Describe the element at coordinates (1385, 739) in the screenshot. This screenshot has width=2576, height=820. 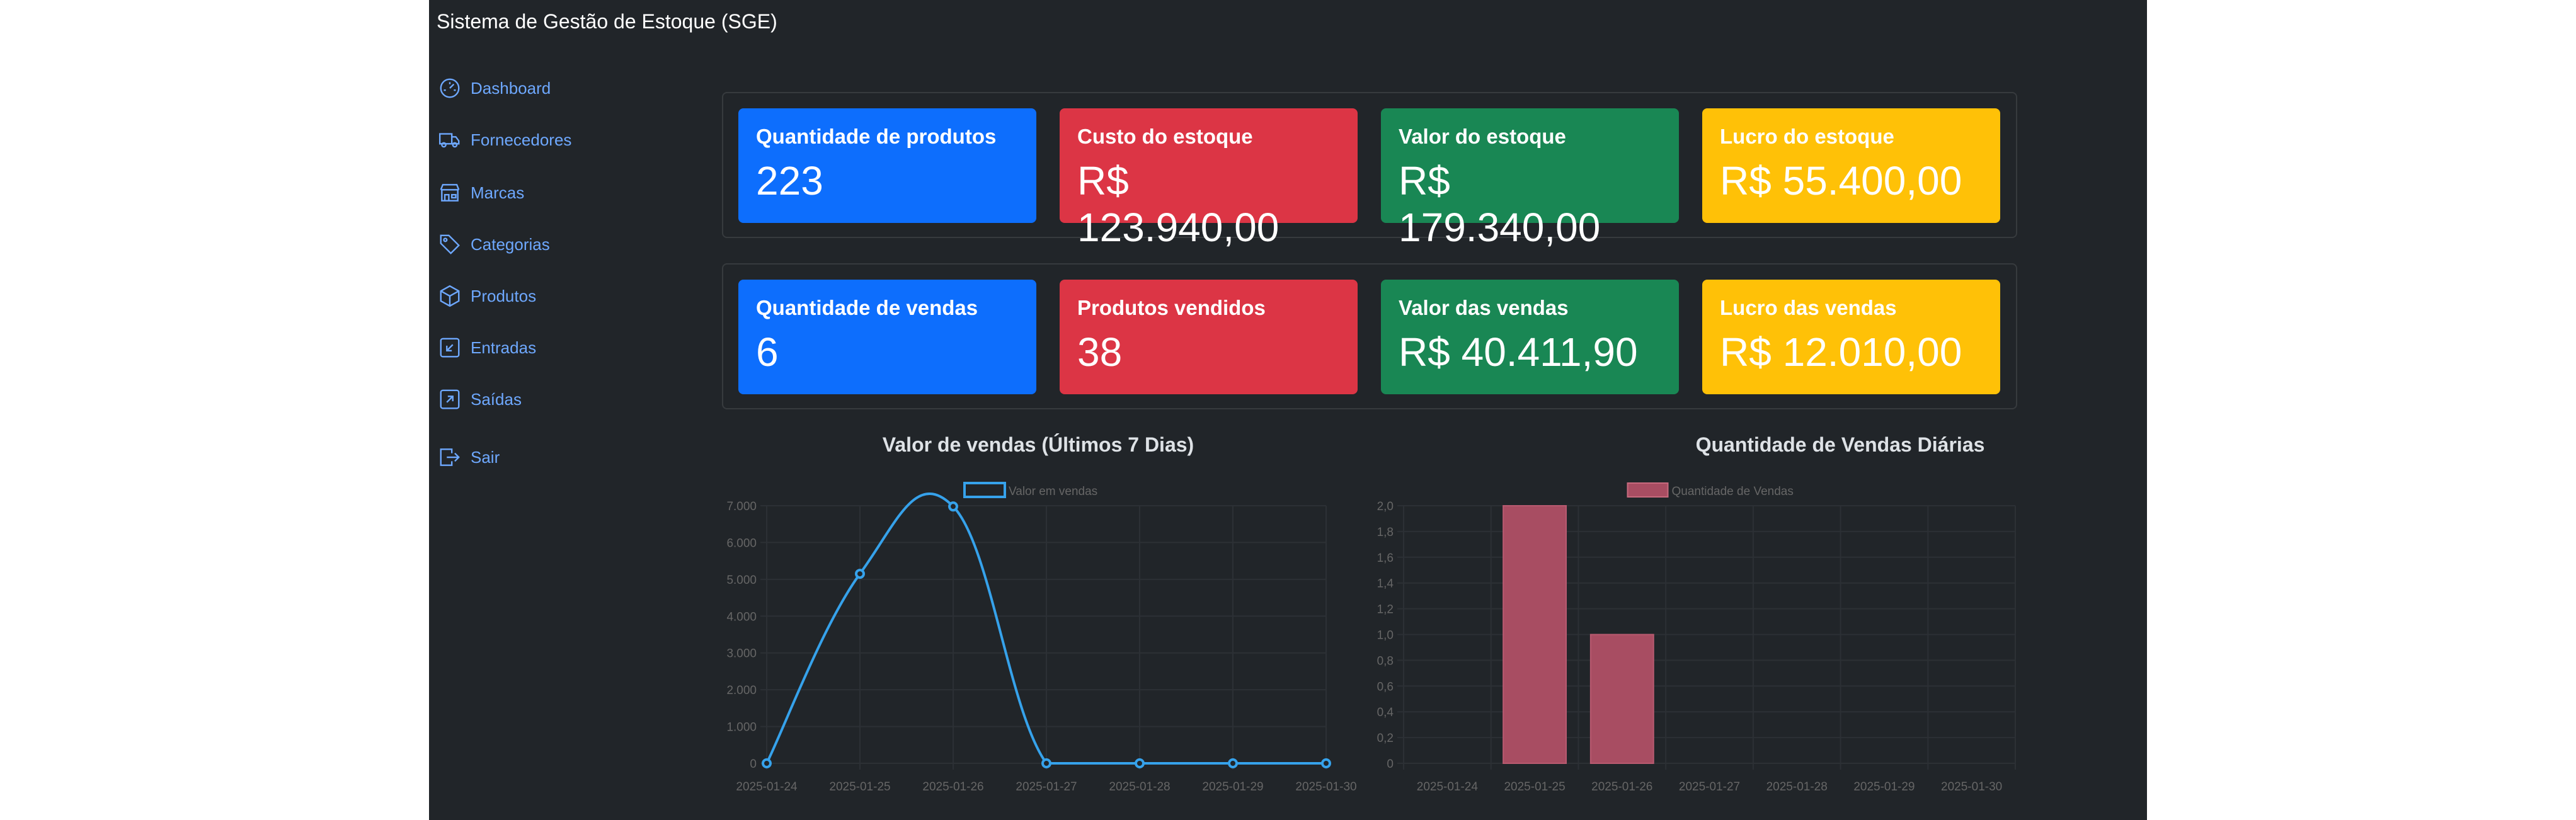
I see `y-tick-label: 0,2` at that location.